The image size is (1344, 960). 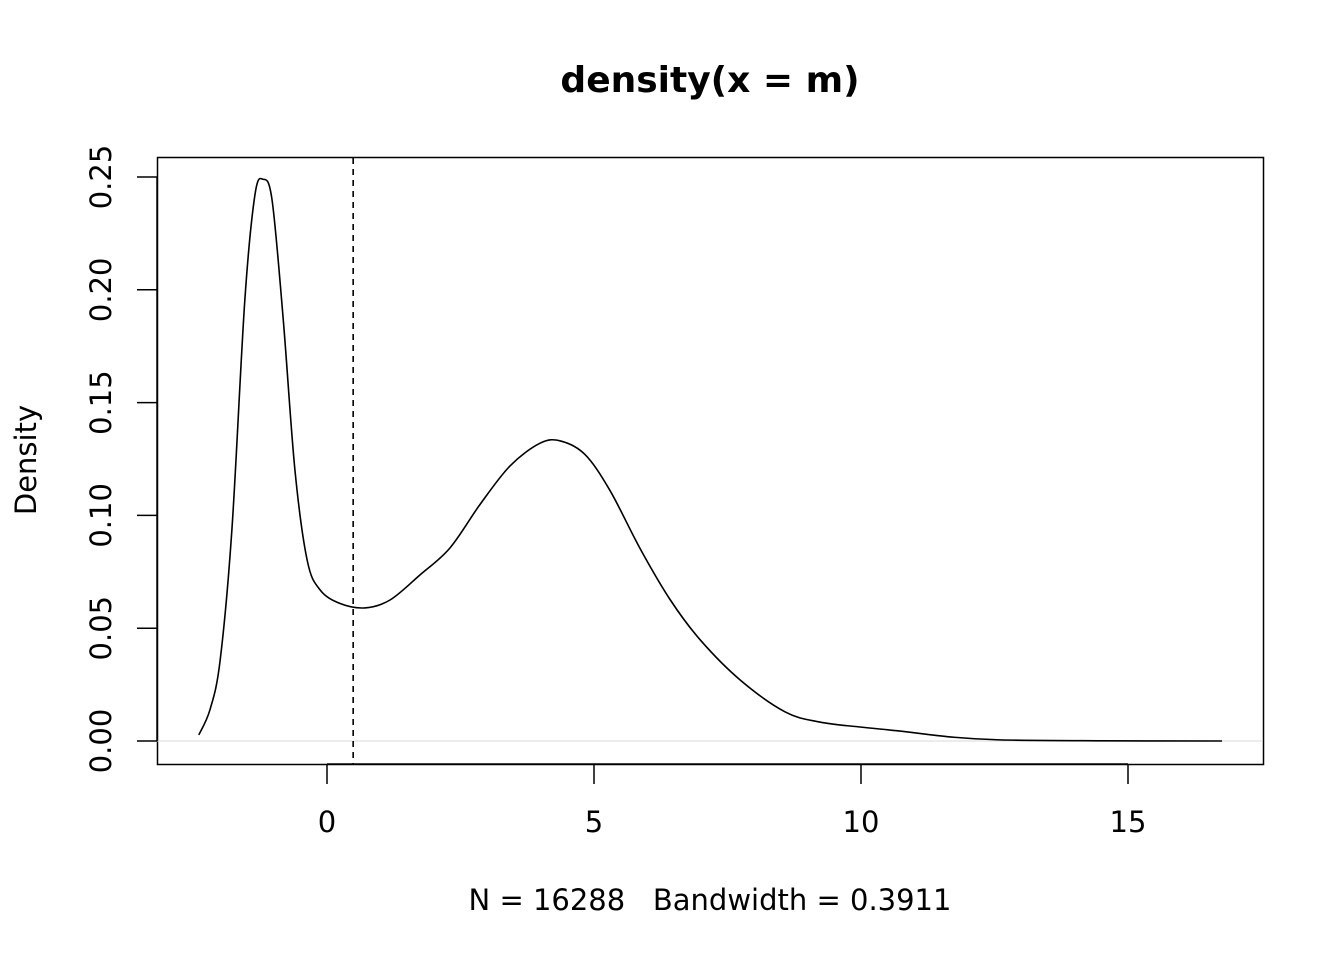 I want to click on y-tick-label: 0.00, so click(x=101, y=741).